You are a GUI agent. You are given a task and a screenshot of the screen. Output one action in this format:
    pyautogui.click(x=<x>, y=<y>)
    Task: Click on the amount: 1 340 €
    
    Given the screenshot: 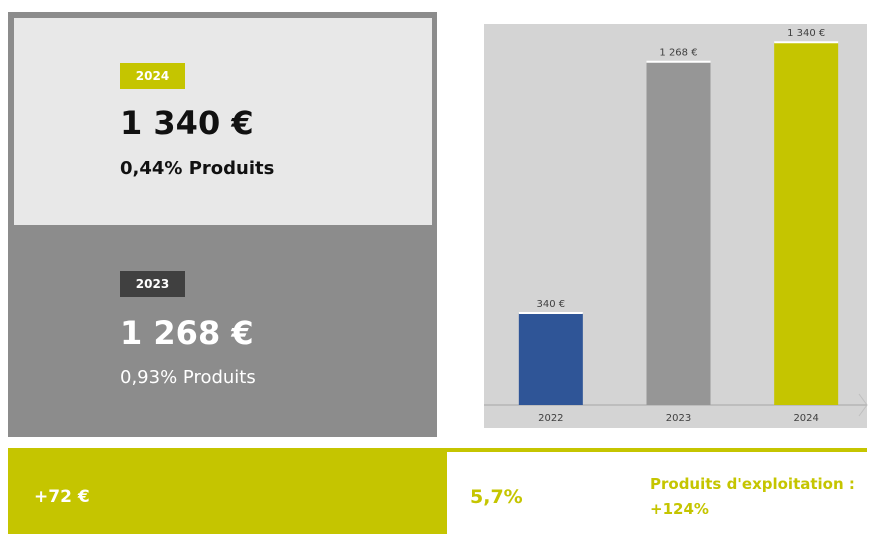 What is the action you would take?
    pyautogui.click(x=187, y=123)
    